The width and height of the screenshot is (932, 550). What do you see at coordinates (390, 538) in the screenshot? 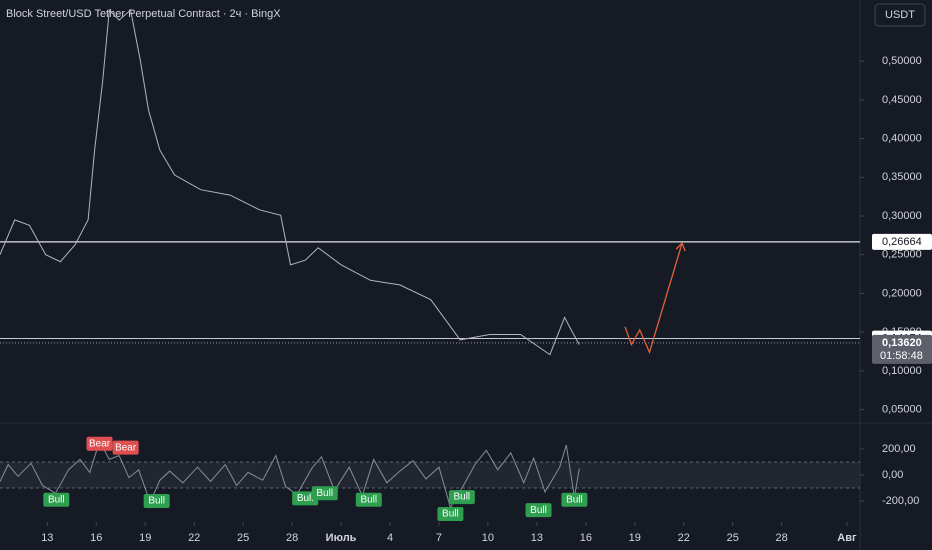
I see `x-tick-label: 4` at bounding box center [390, 538].